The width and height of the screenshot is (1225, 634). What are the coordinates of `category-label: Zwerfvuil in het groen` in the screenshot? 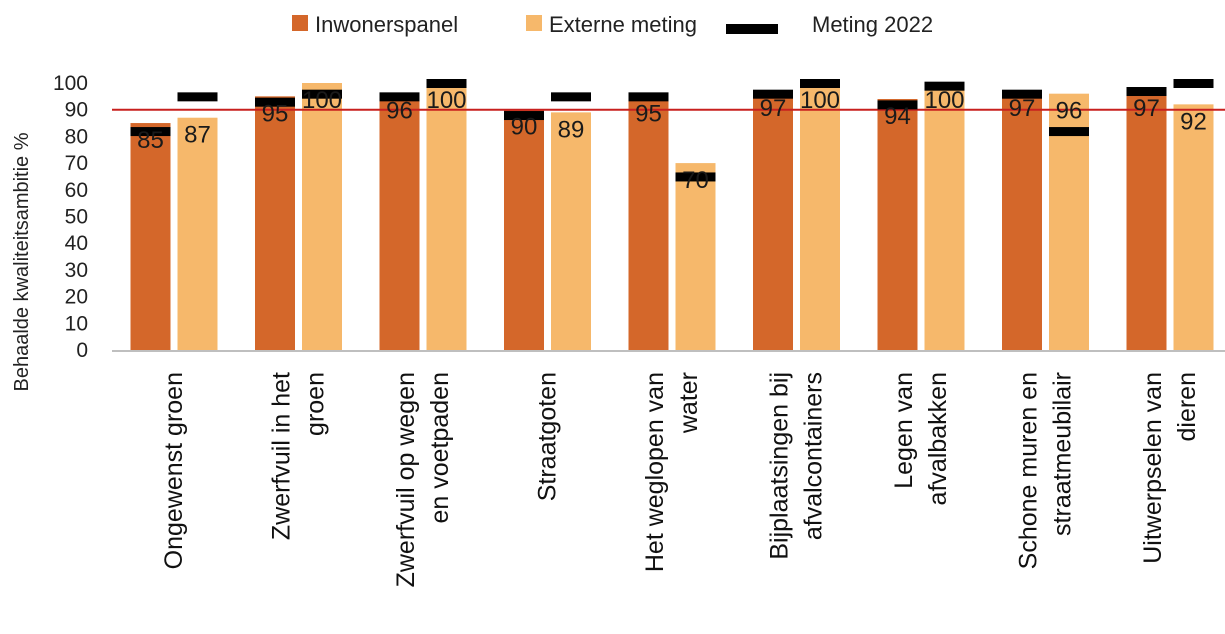 It's located at (299, 456).